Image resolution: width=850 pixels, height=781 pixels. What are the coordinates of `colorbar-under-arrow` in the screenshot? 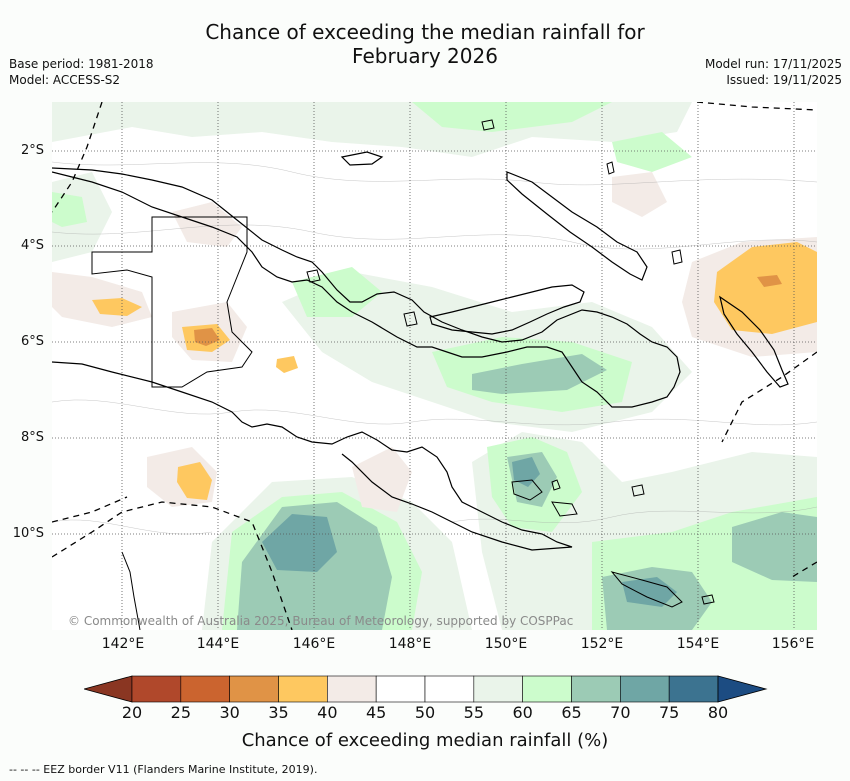 It's located at (108, 689).